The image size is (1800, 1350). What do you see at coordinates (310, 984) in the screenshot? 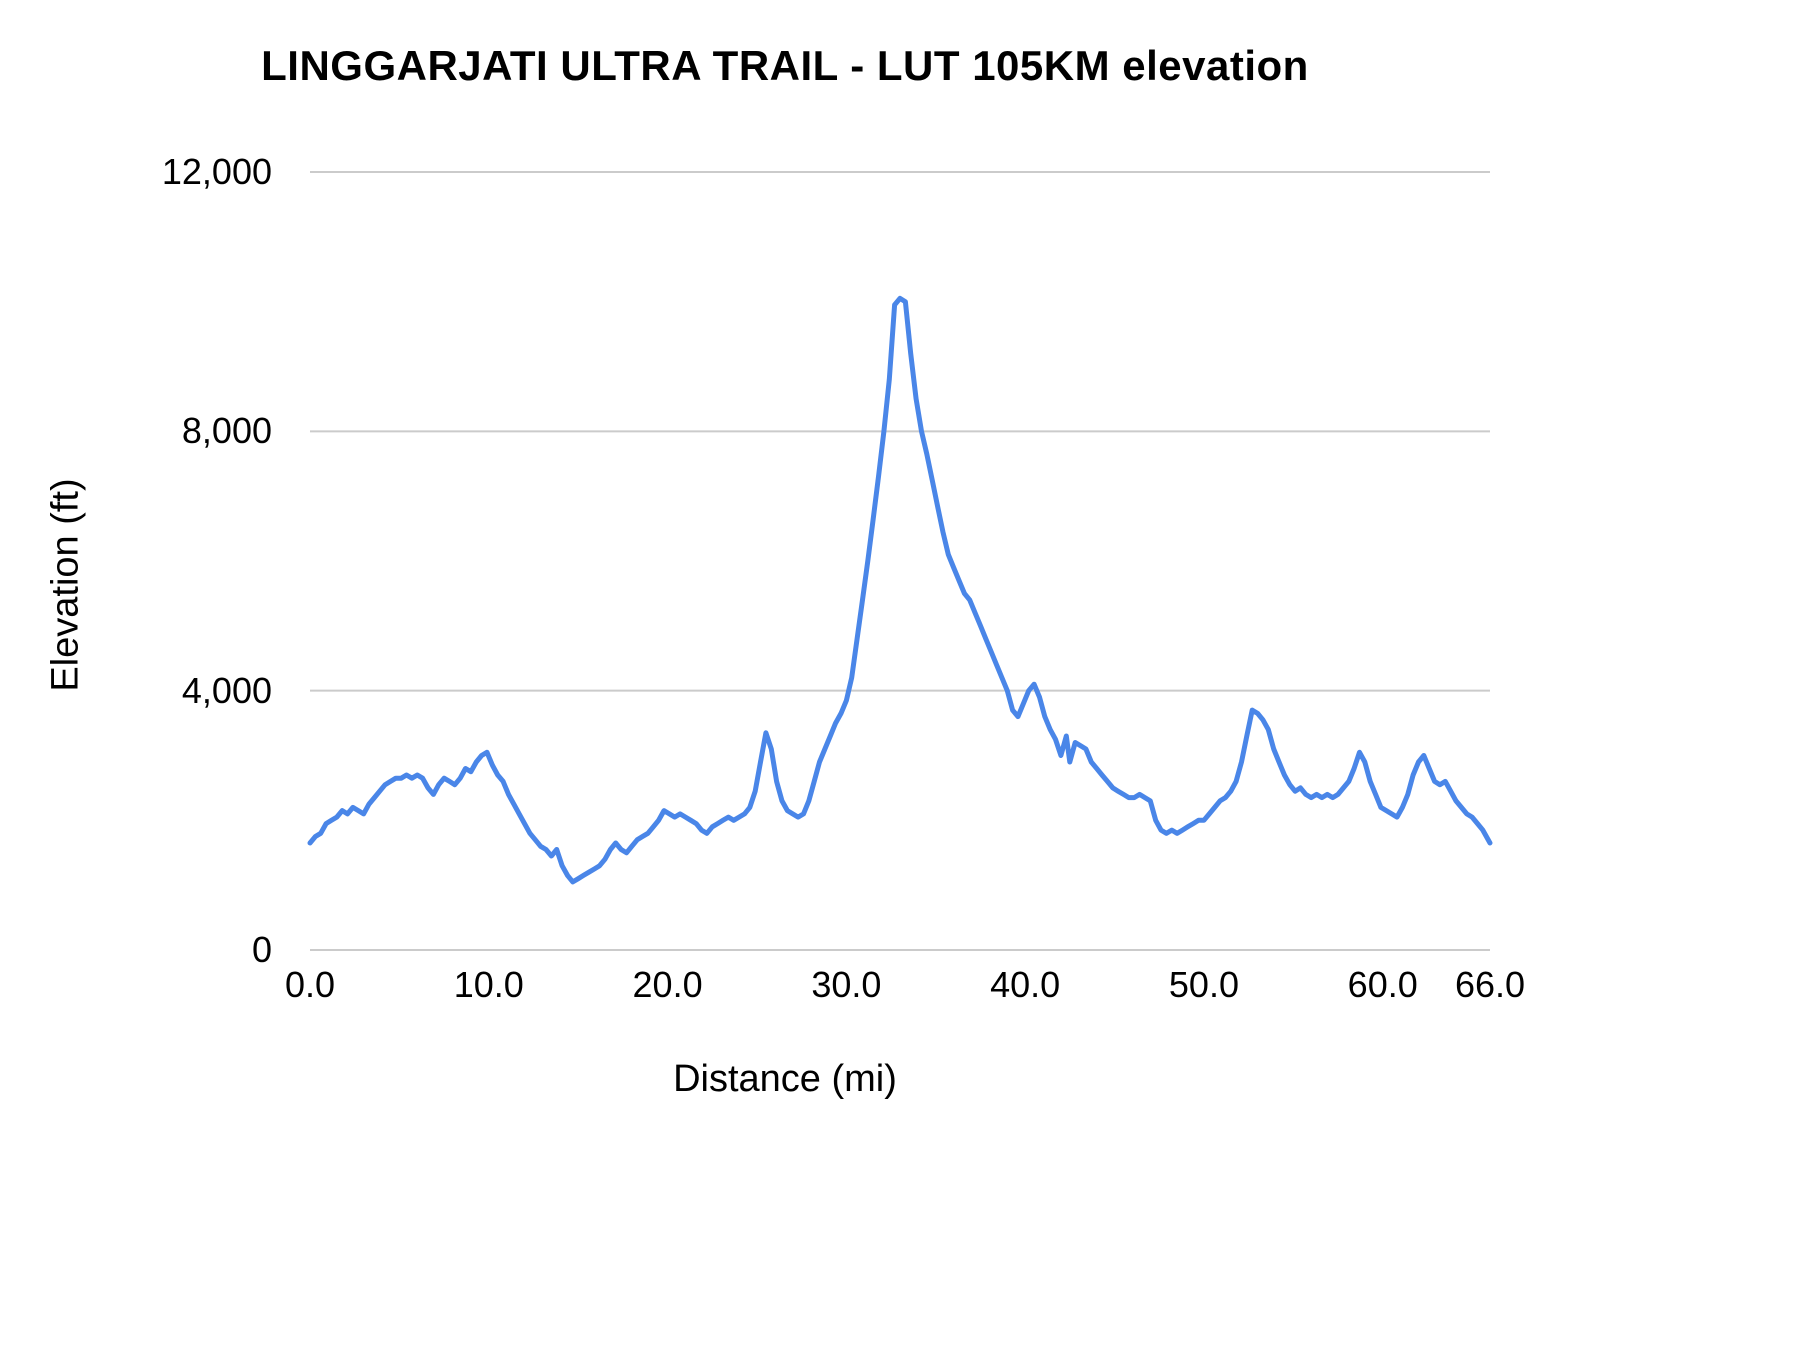
I see `x-tick-label: 0.0` at bounding box center [310, 984].